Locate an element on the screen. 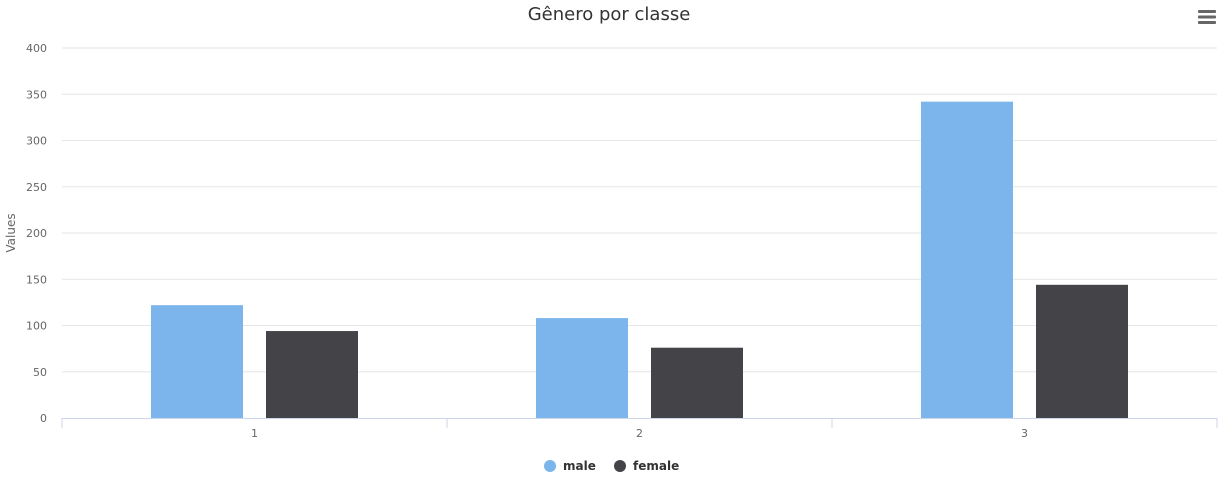 This screenshot has width=1224, height=478. x-tick-label: 1 is located at coordinates (254, 433).